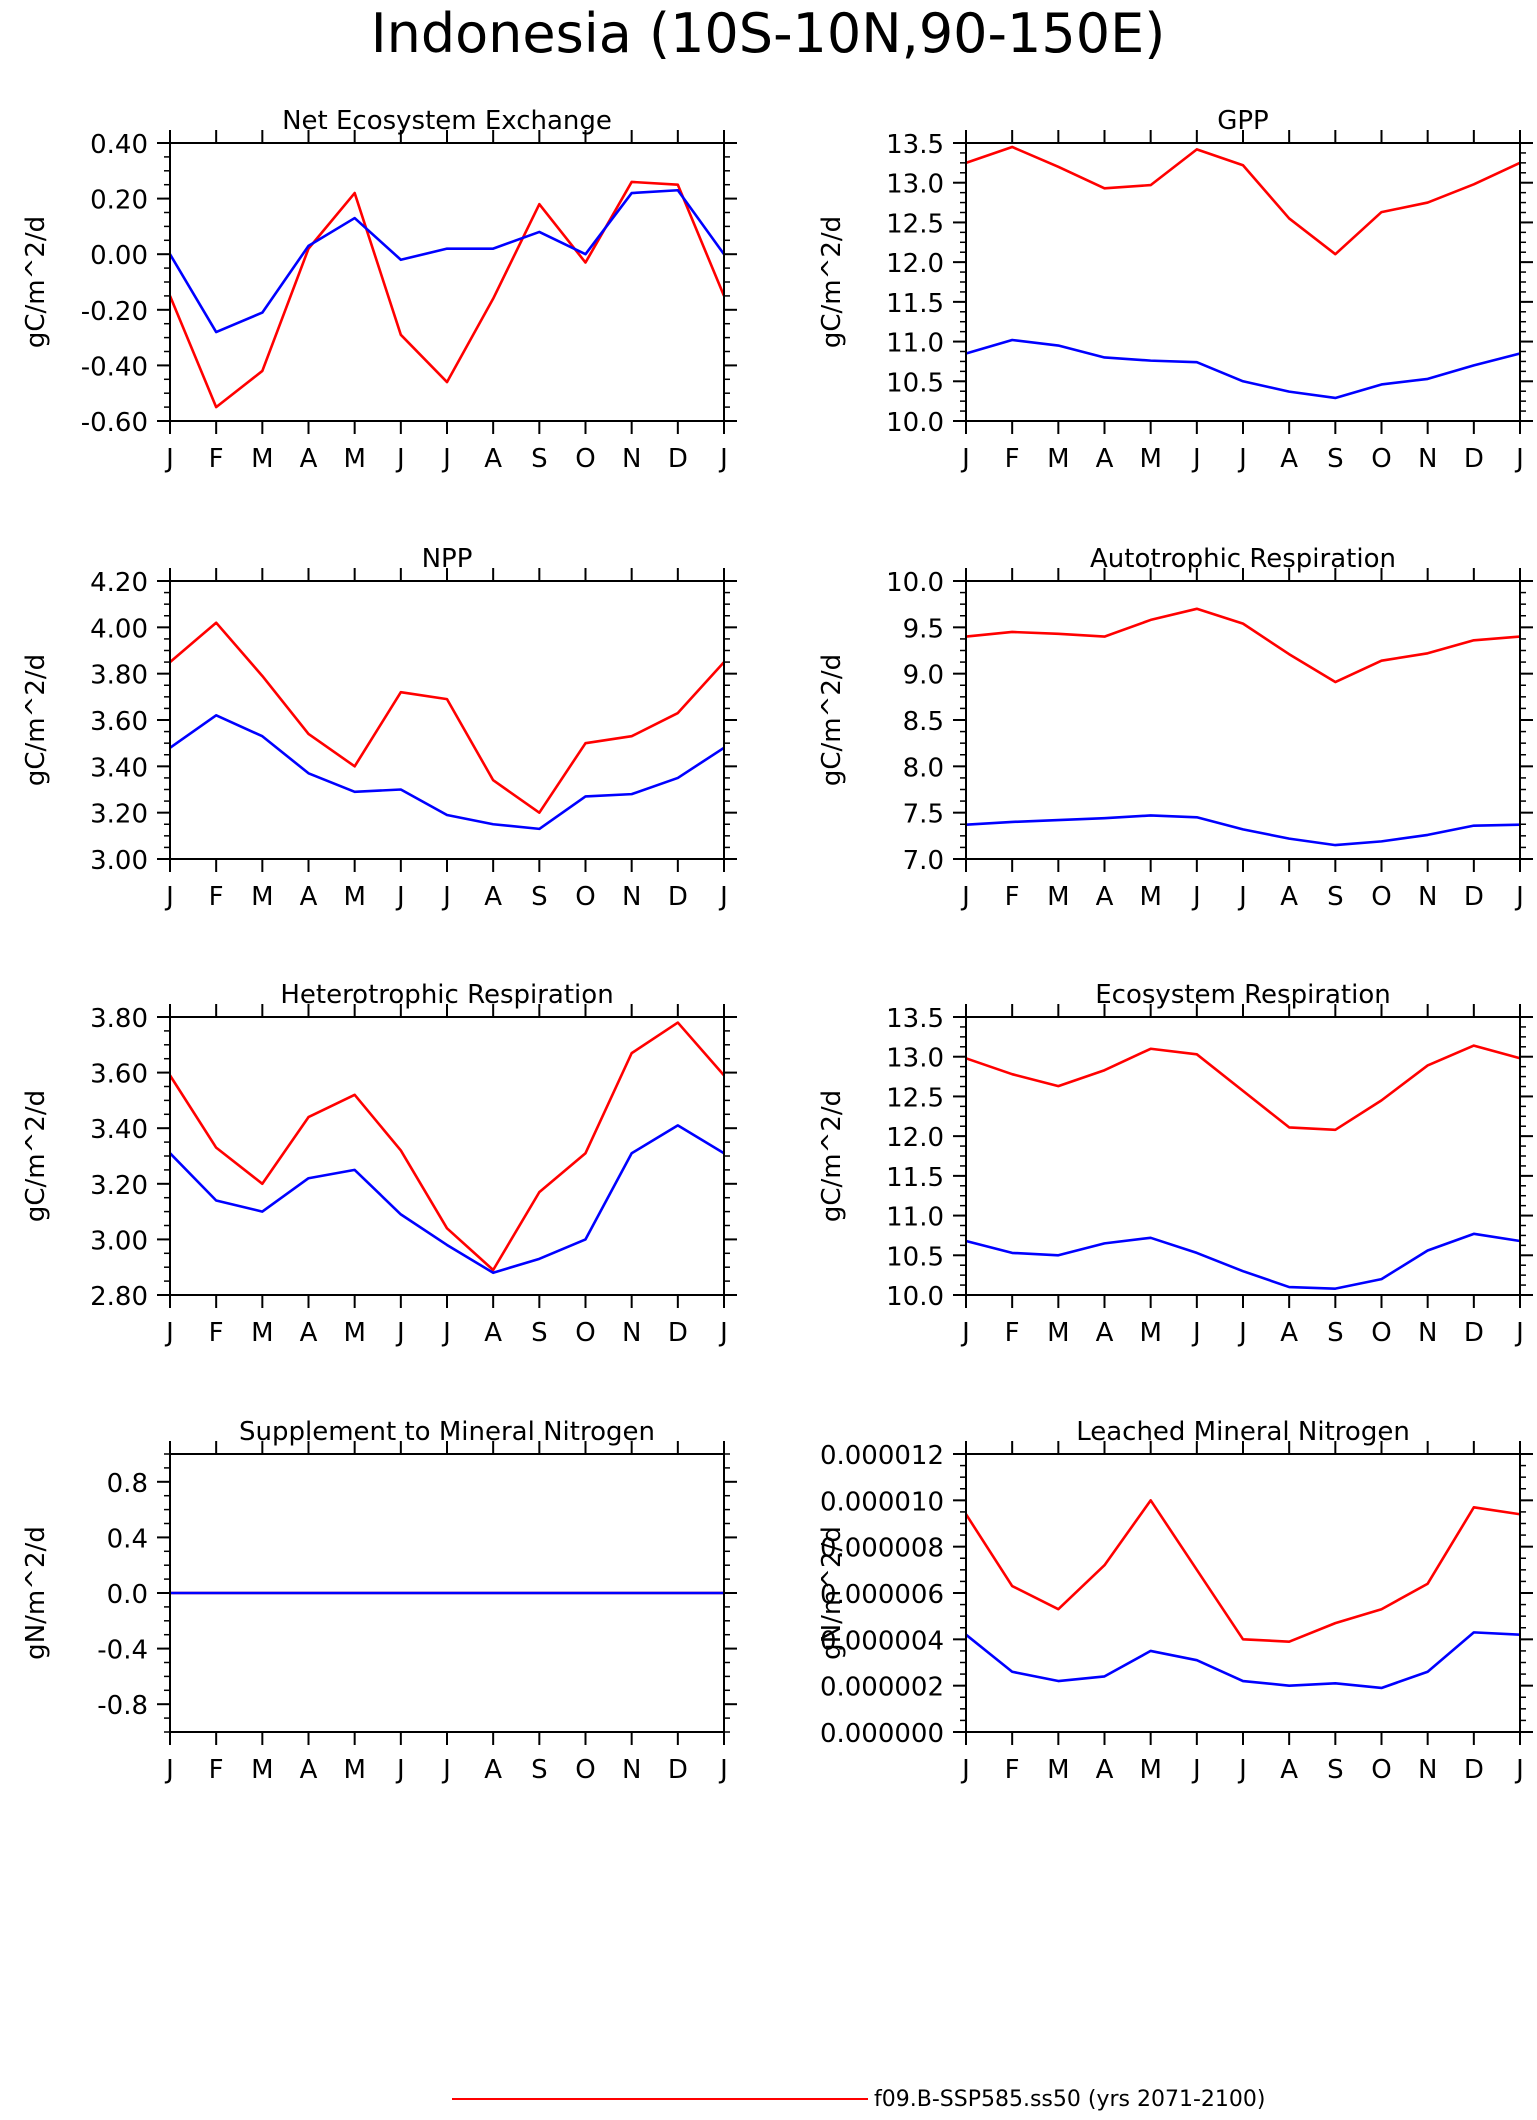 The image size is (1537, 2120). I want to click on legend-label: f09.B-SSP585.ss50 (yrs 2071-2100), so click(1069, 2099).